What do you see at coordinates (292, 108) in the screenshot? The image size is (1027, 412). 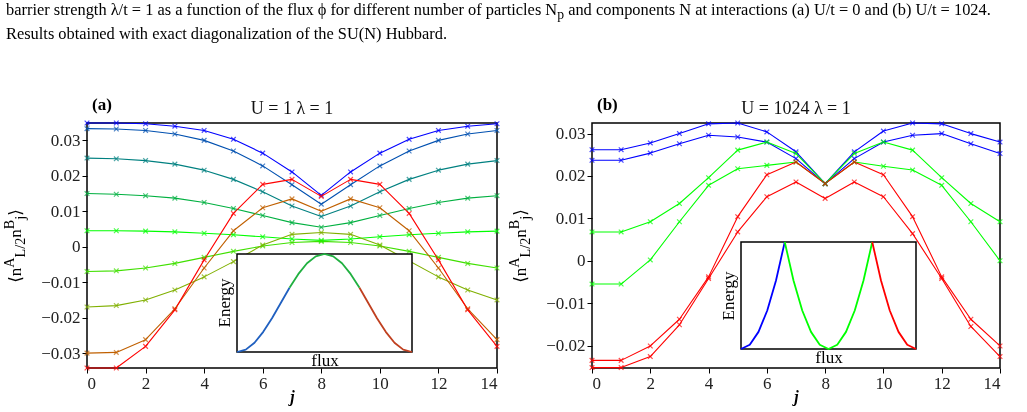 I see `chart-title: U = 1 λ = 1` at bounding box center [292, 108].